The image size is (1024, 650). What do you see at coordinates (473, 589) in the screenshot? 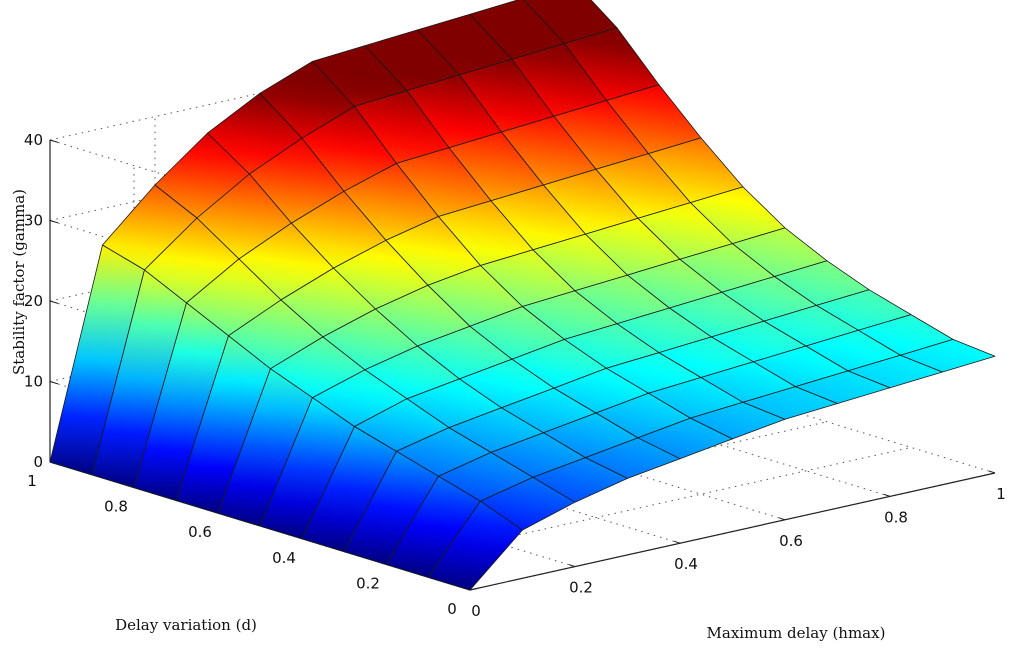
I see `y-tick-mark` at bounding box center [473, 589].